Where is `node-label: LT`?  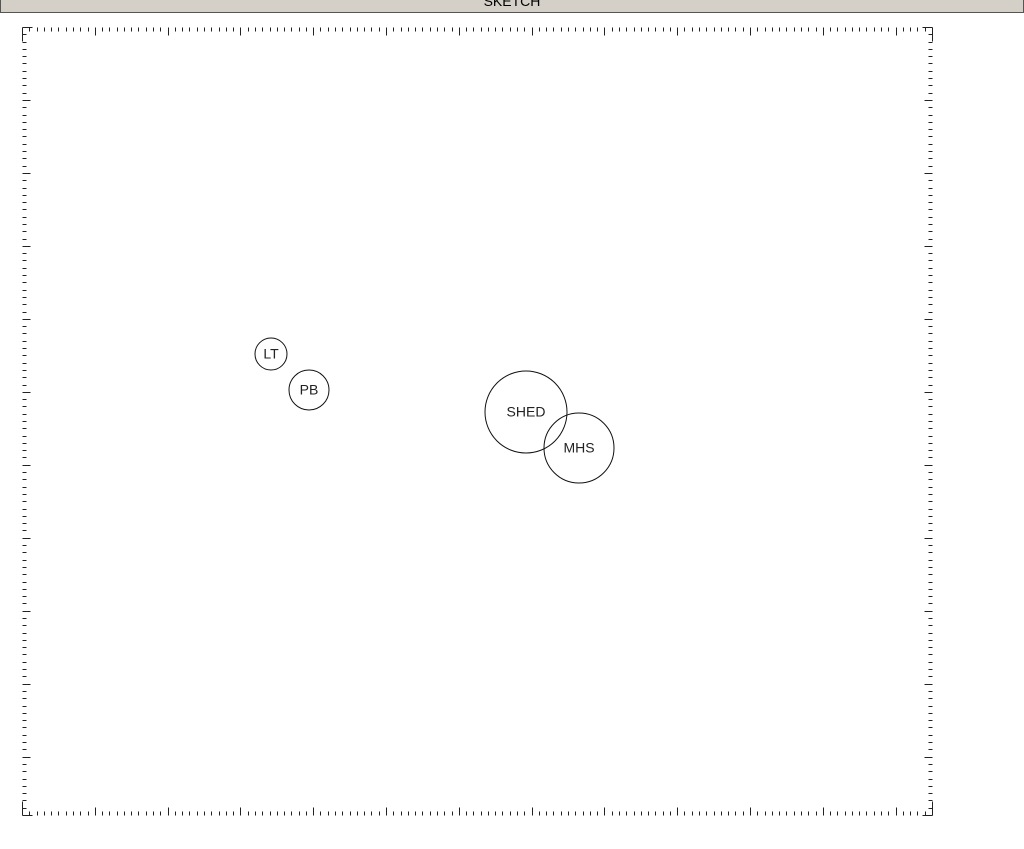
node-label: LT is located at coordinates (271, 354).